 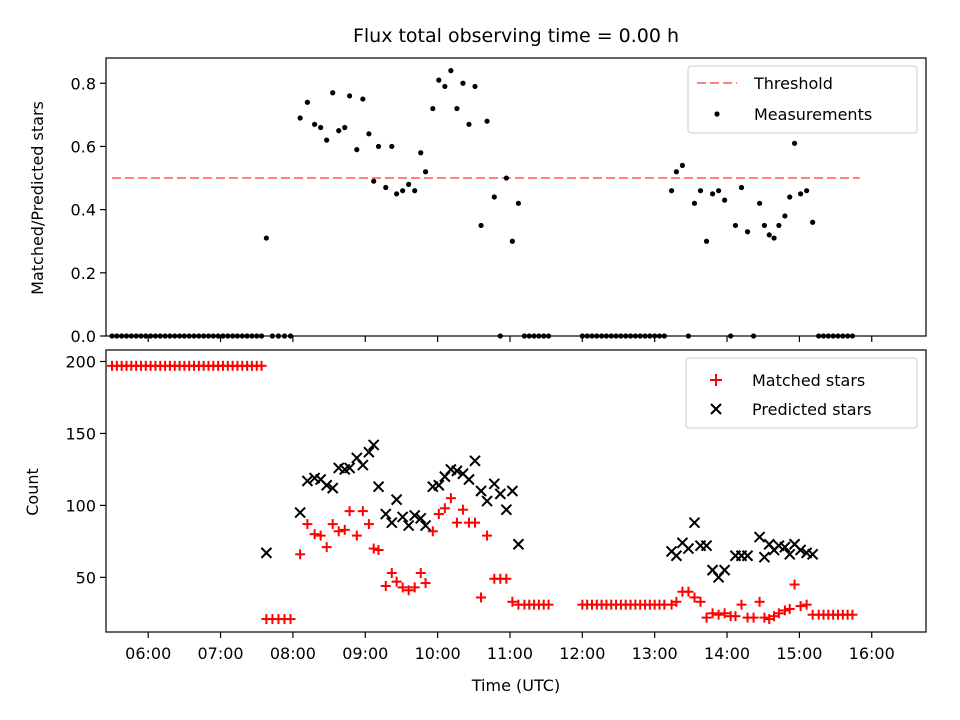 I want to click on ratio-panel-legend: Threshold Measurements, so click(x=802, y=99).